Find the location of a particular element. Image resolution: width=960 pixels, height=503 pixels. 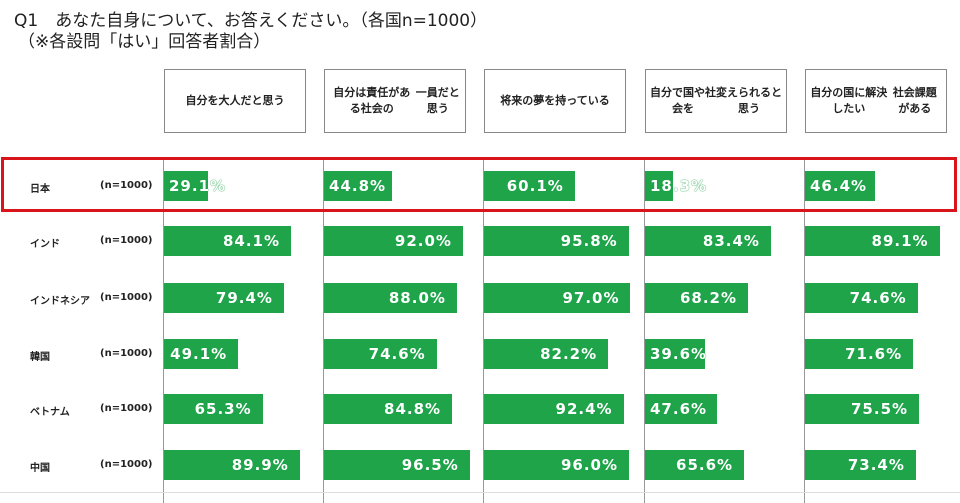

column-header-line: 将来の夢を持っている is located at coordinates (555, 100).